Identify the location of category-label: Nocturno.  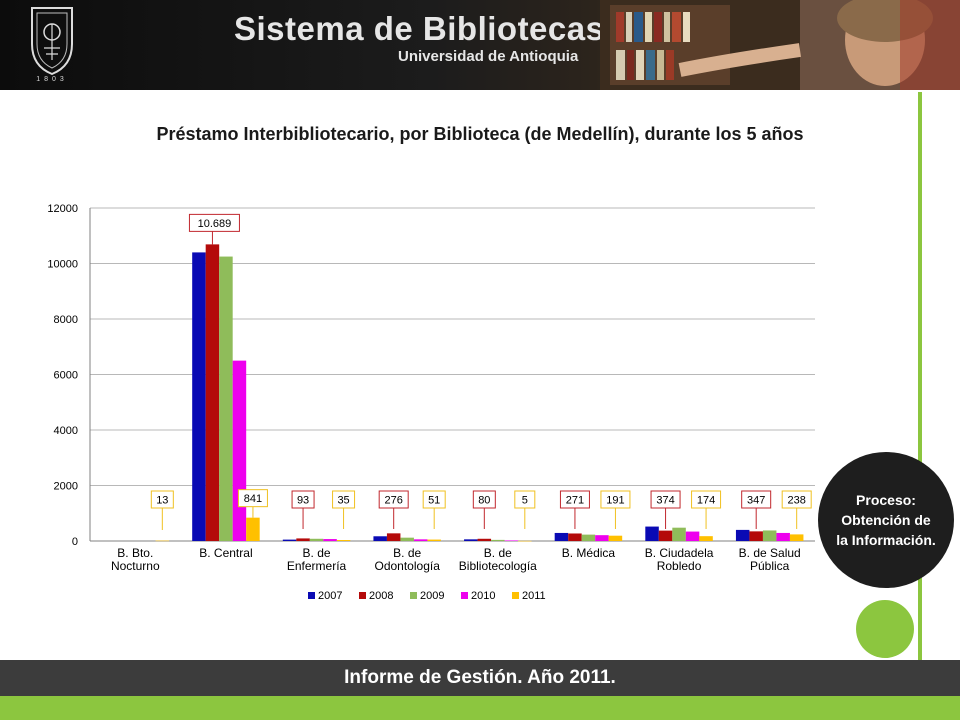
(135, 566).